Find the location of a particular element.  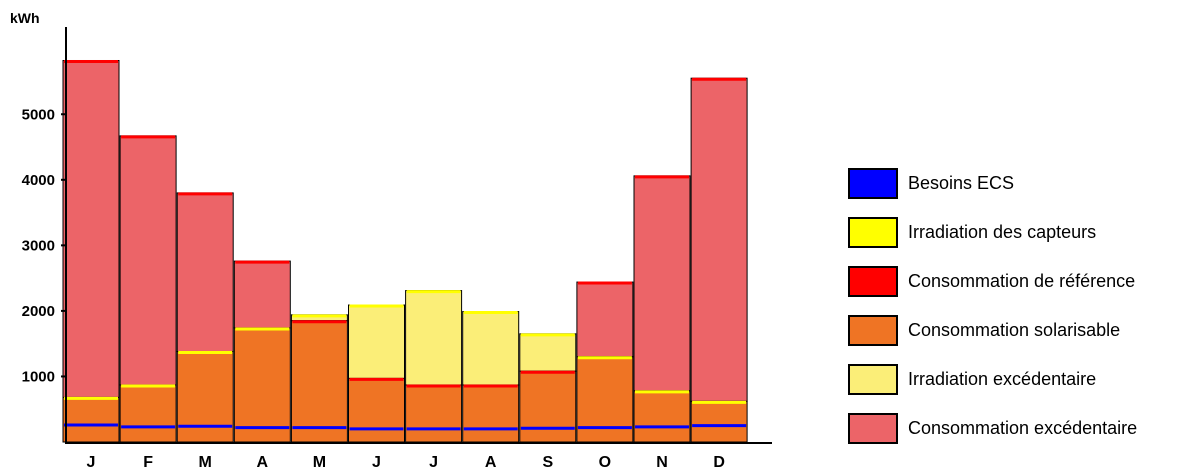

x-tick-label-5: J is located at coordinates (376, 462).